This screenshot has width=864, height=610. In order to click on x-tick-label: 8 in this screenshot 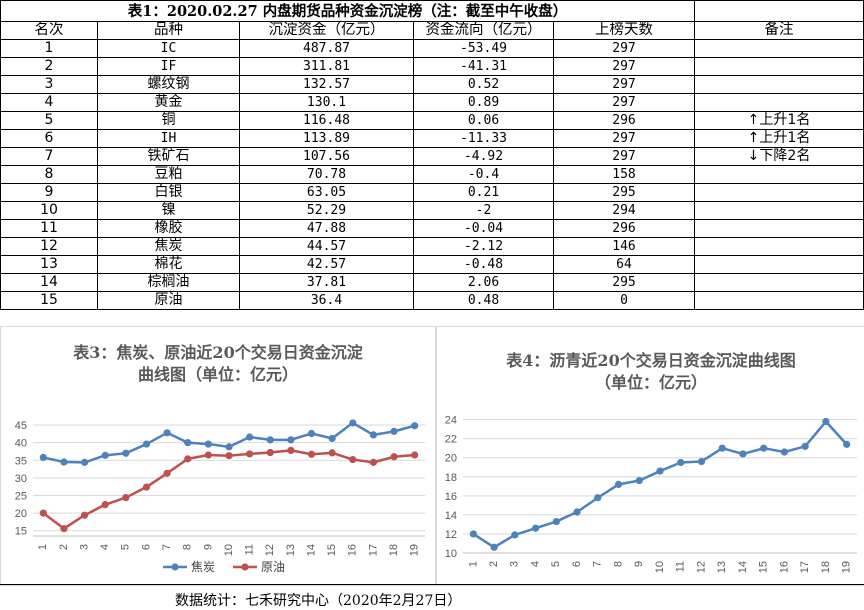, I will do `click(618, 564)`.